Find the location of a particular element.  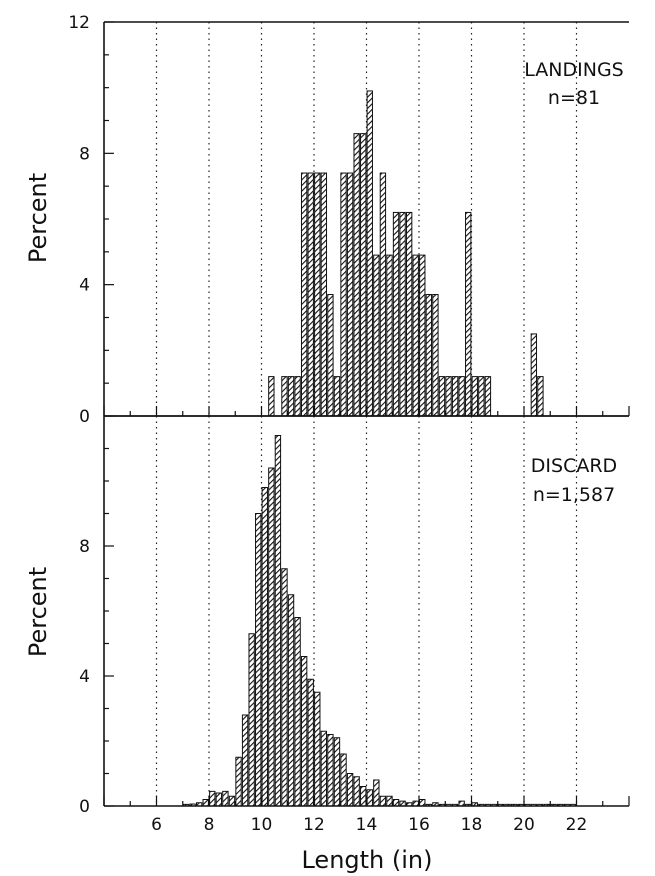

discard-y-axis-label: Percent is located at coordinates (38, 612).